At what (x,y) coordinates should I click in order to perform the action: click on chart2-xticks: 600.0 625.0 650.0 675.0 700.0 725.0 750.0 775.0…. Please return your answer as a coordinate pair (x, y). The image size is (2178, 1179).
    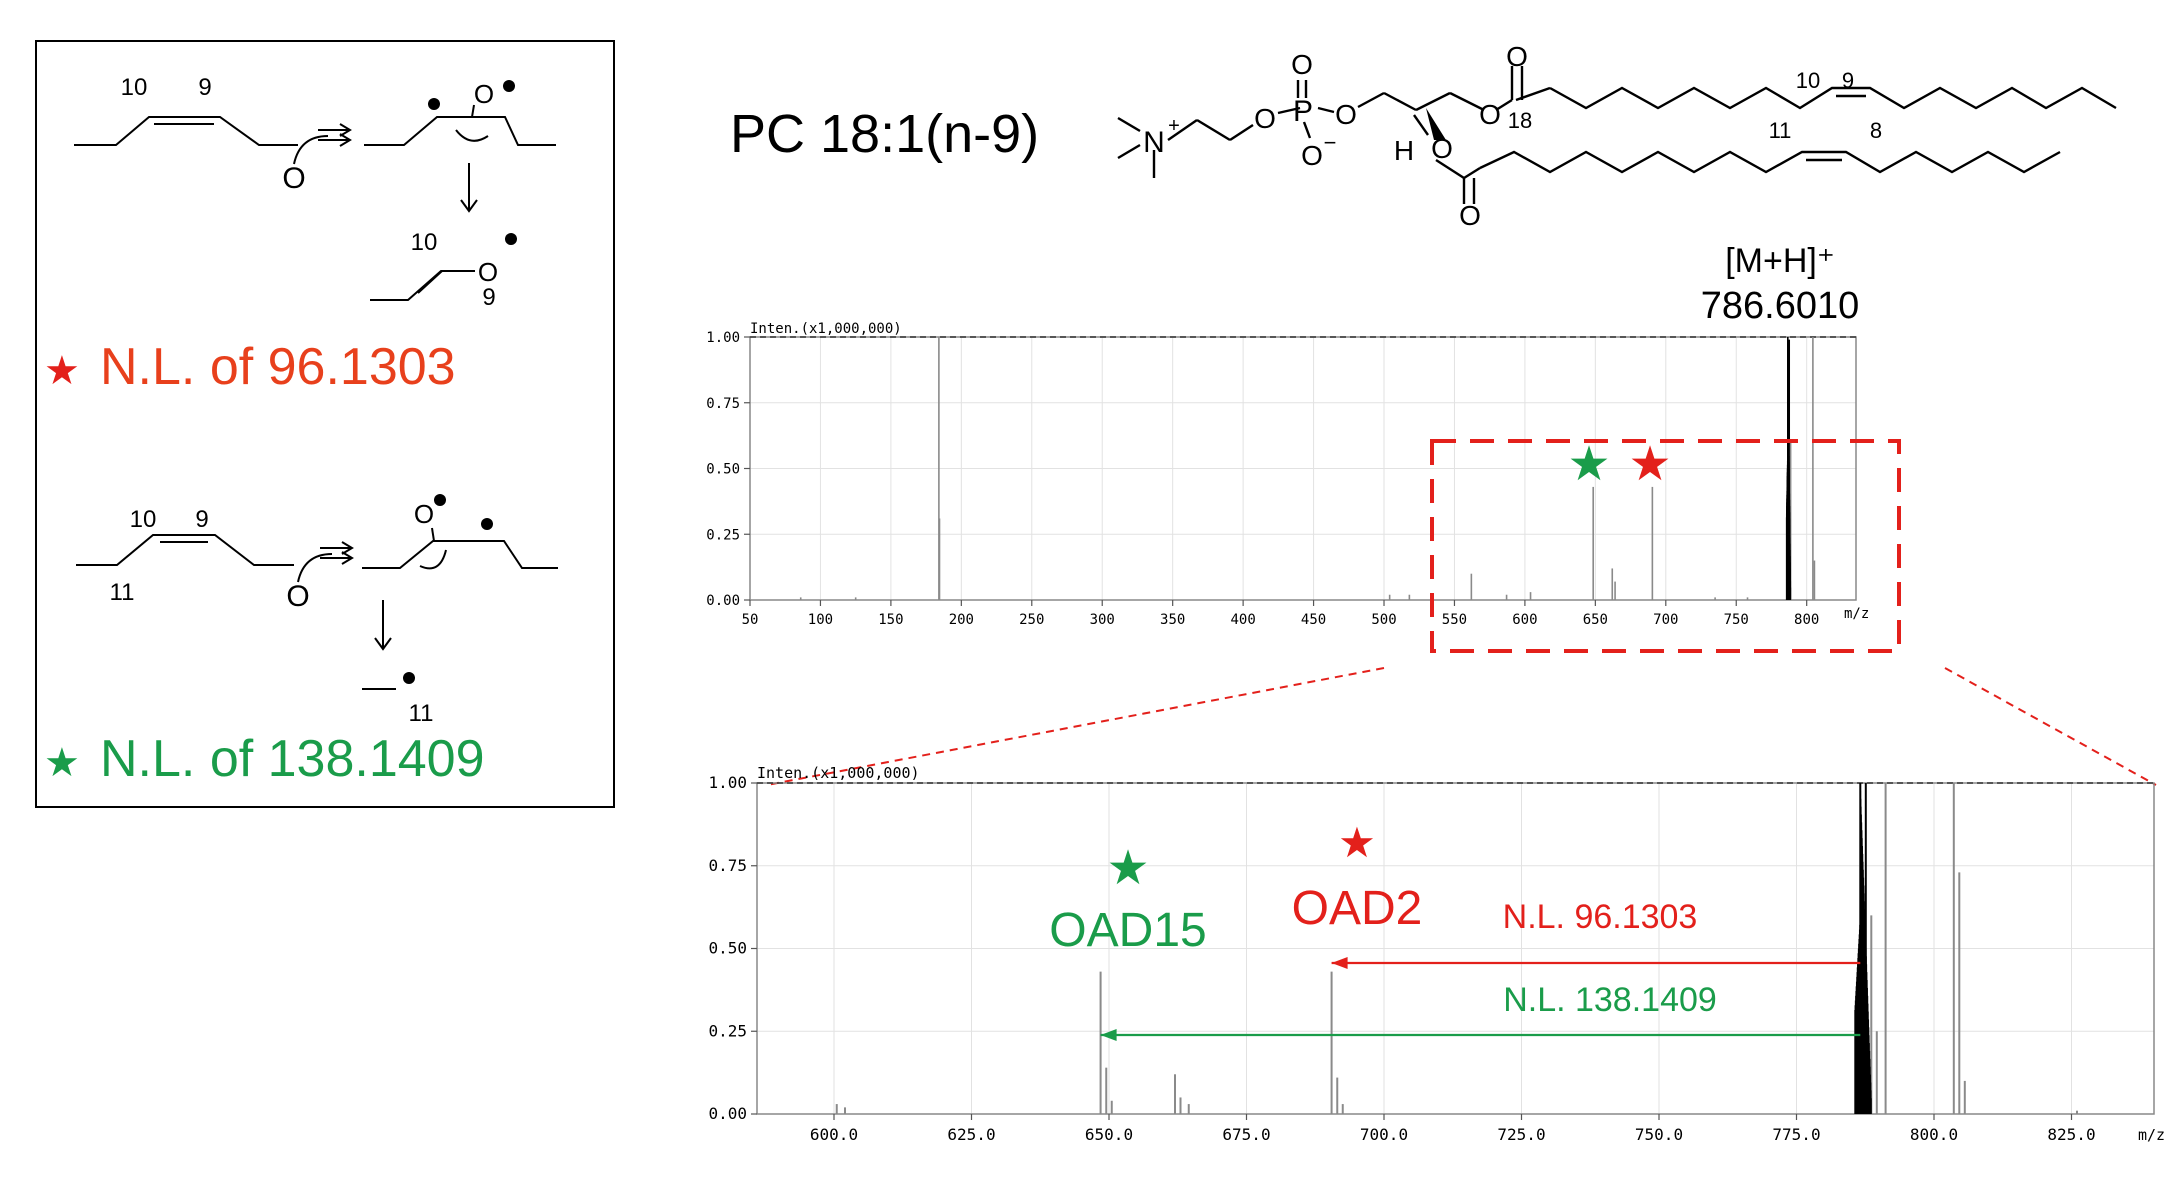
    Looking at the image, I should click on (1453, 1129).